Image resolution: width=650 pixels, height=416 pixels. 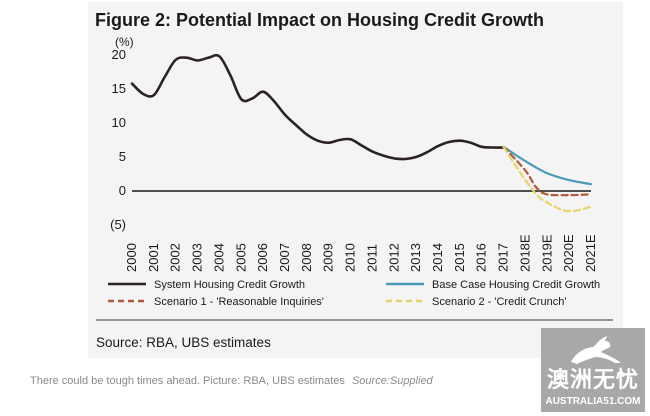 I want to click on y-tick-label: 15, so click(x=119, y=88).